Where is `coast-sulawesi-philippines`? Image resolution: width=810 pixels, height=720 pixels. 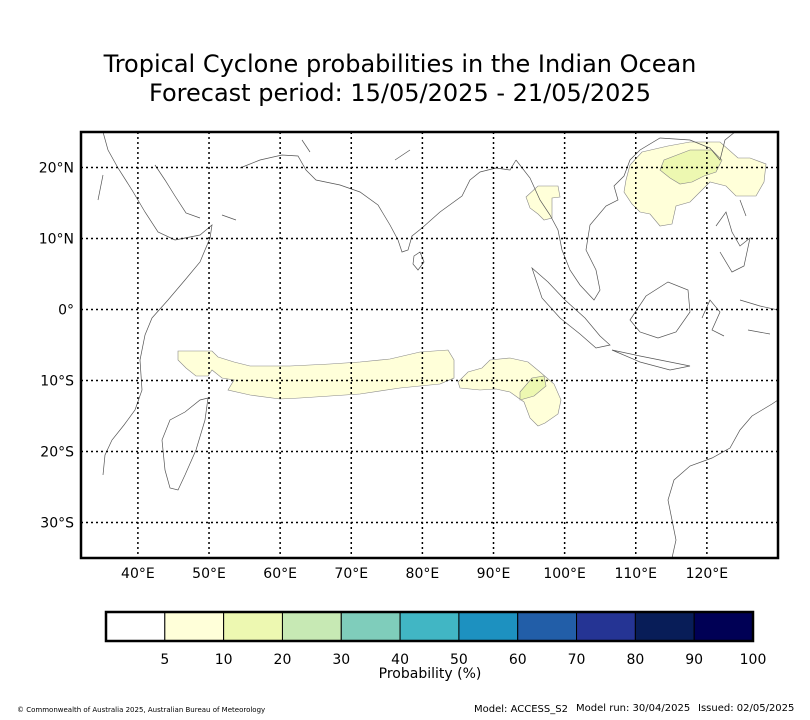 coast-sulawesi-philippines is located at coordinates (726, 268).